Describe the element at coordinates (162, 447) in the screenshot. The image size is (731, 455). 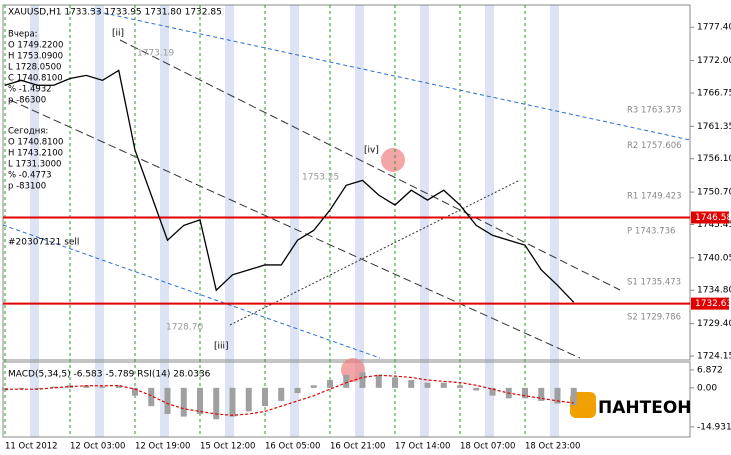
I see `x-tick-label: 12 Oct 19:00` at that location.